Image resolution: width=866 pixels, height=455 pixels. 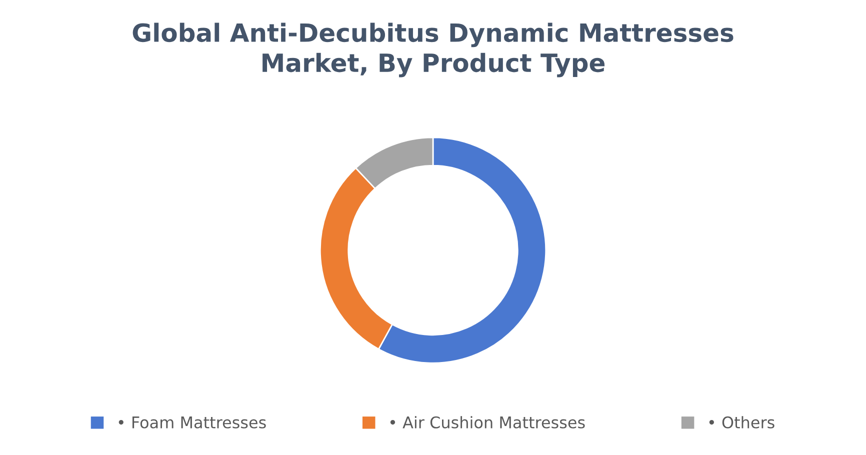 What do you see at coordinates (487, 422) in the screenshot?
I see `legend-label: • Air Cushion Mattresses` at bounding box center [487, 422].